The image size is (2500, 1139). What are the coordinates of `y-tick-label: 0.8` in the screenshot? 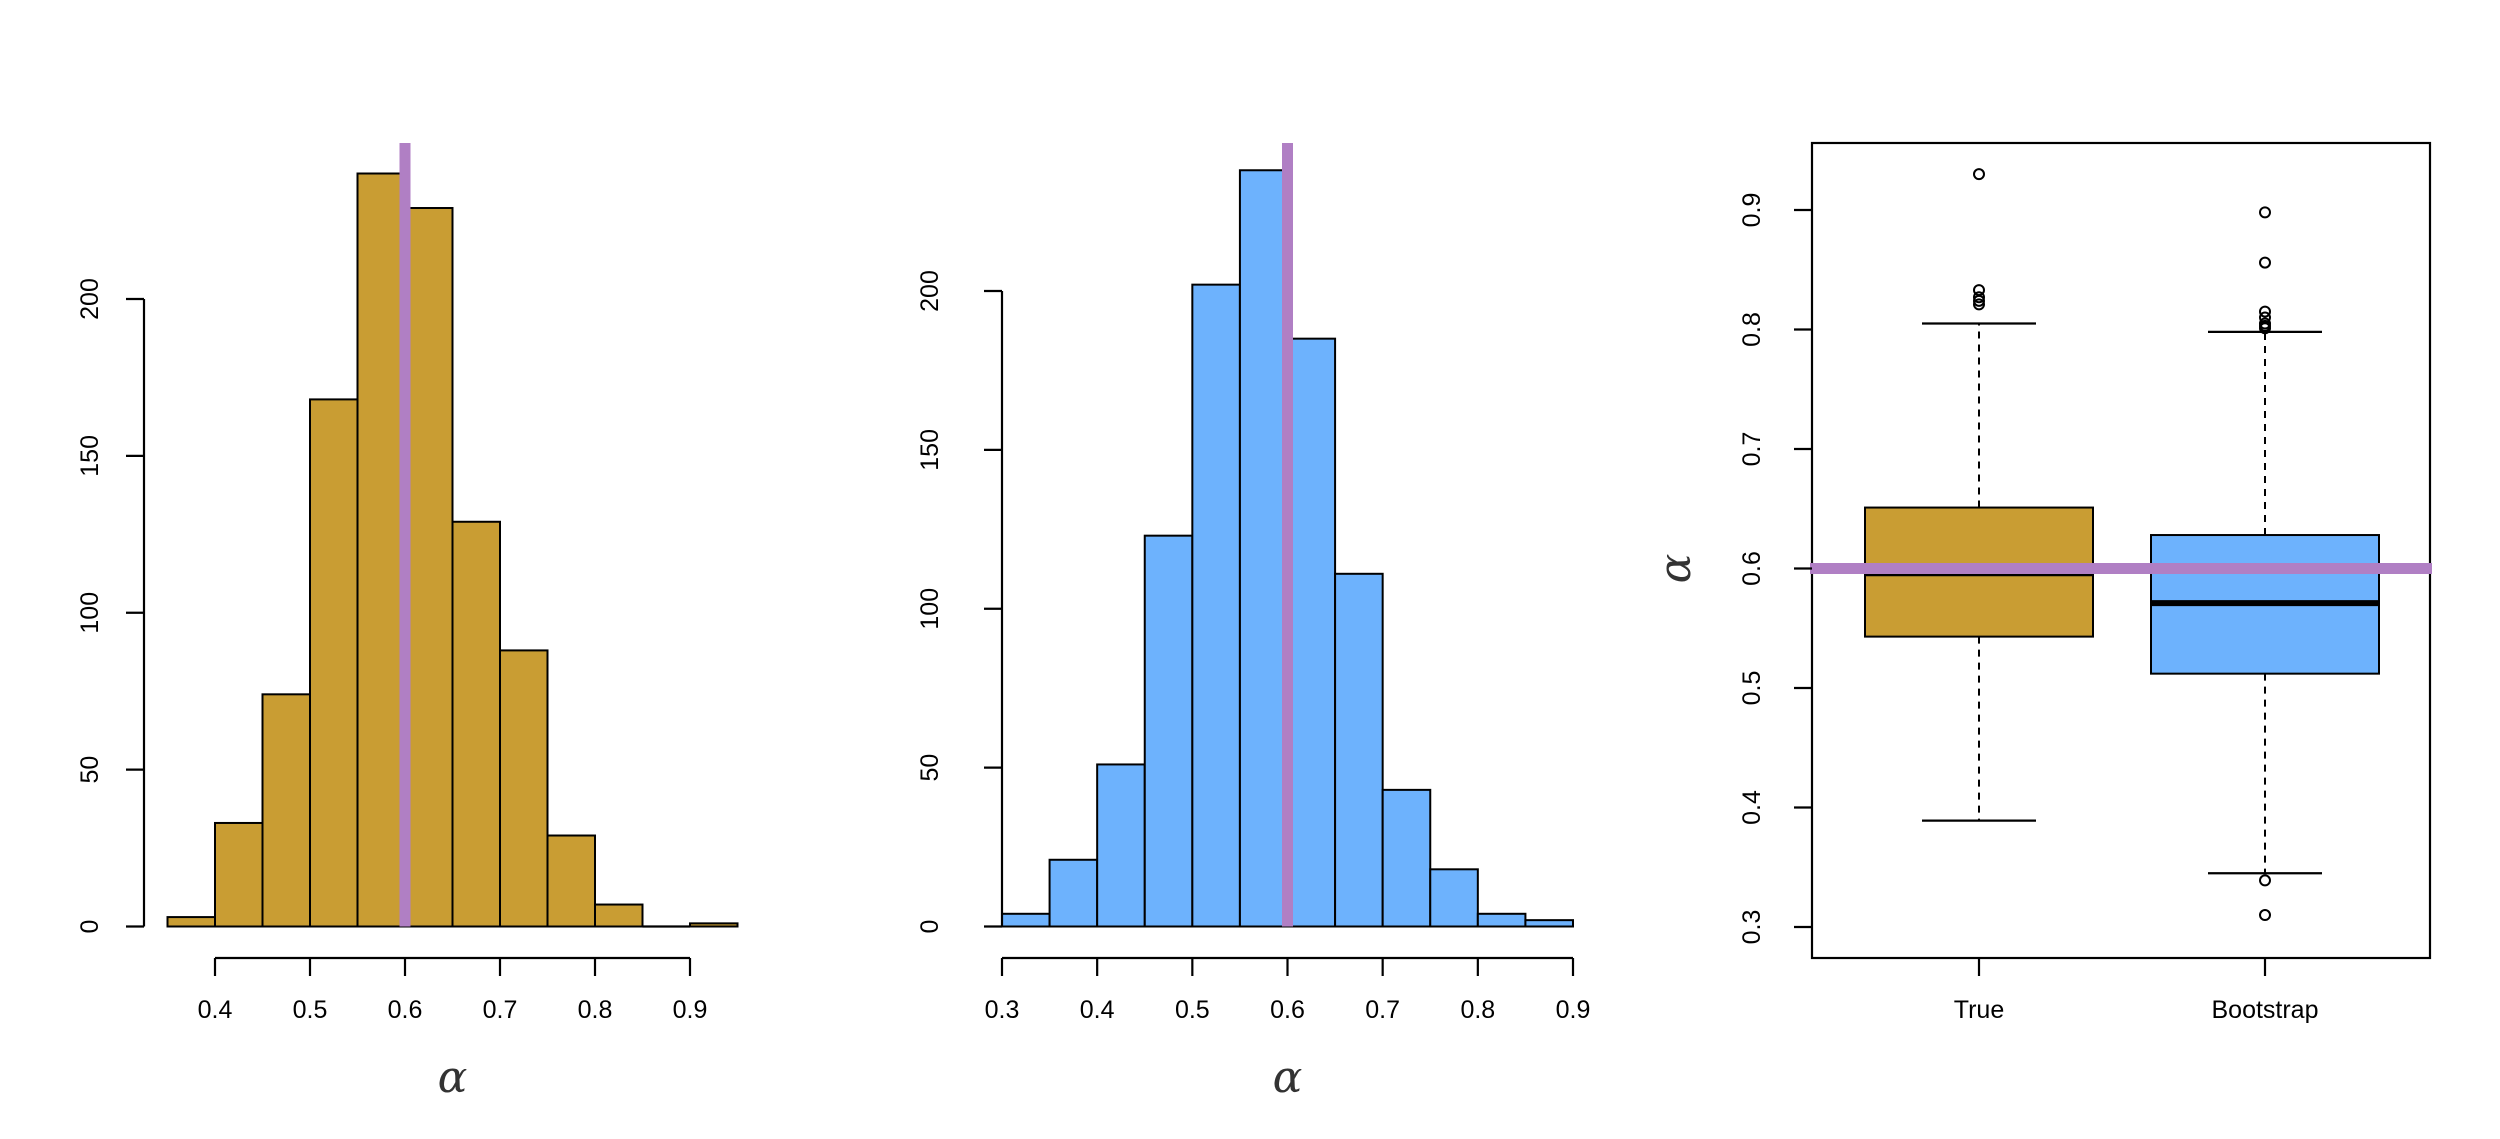 It's located at (1752, 329).